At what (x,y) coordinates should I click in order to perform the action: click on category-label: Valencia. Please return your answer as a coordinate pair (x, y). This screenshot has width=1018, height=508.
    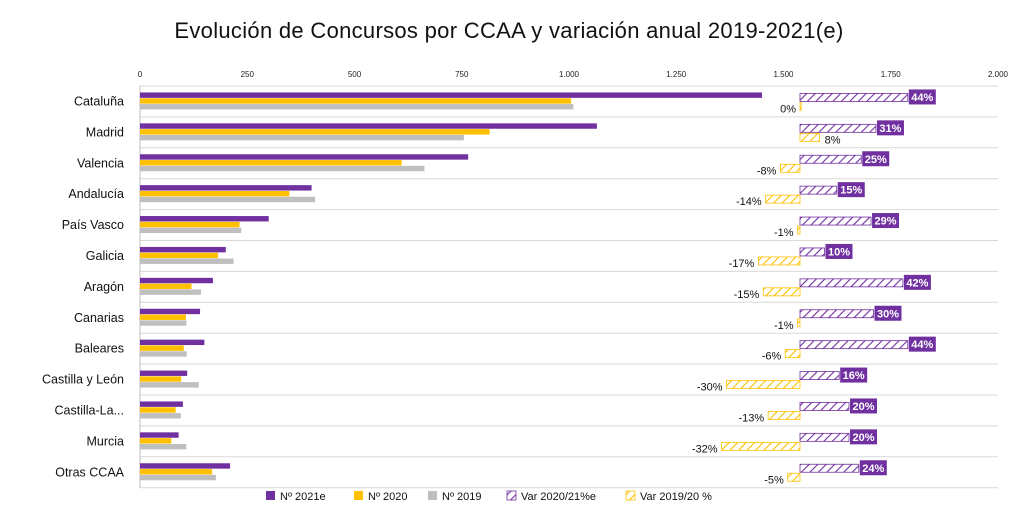
    Looking at the image, I should click on (100, 163).